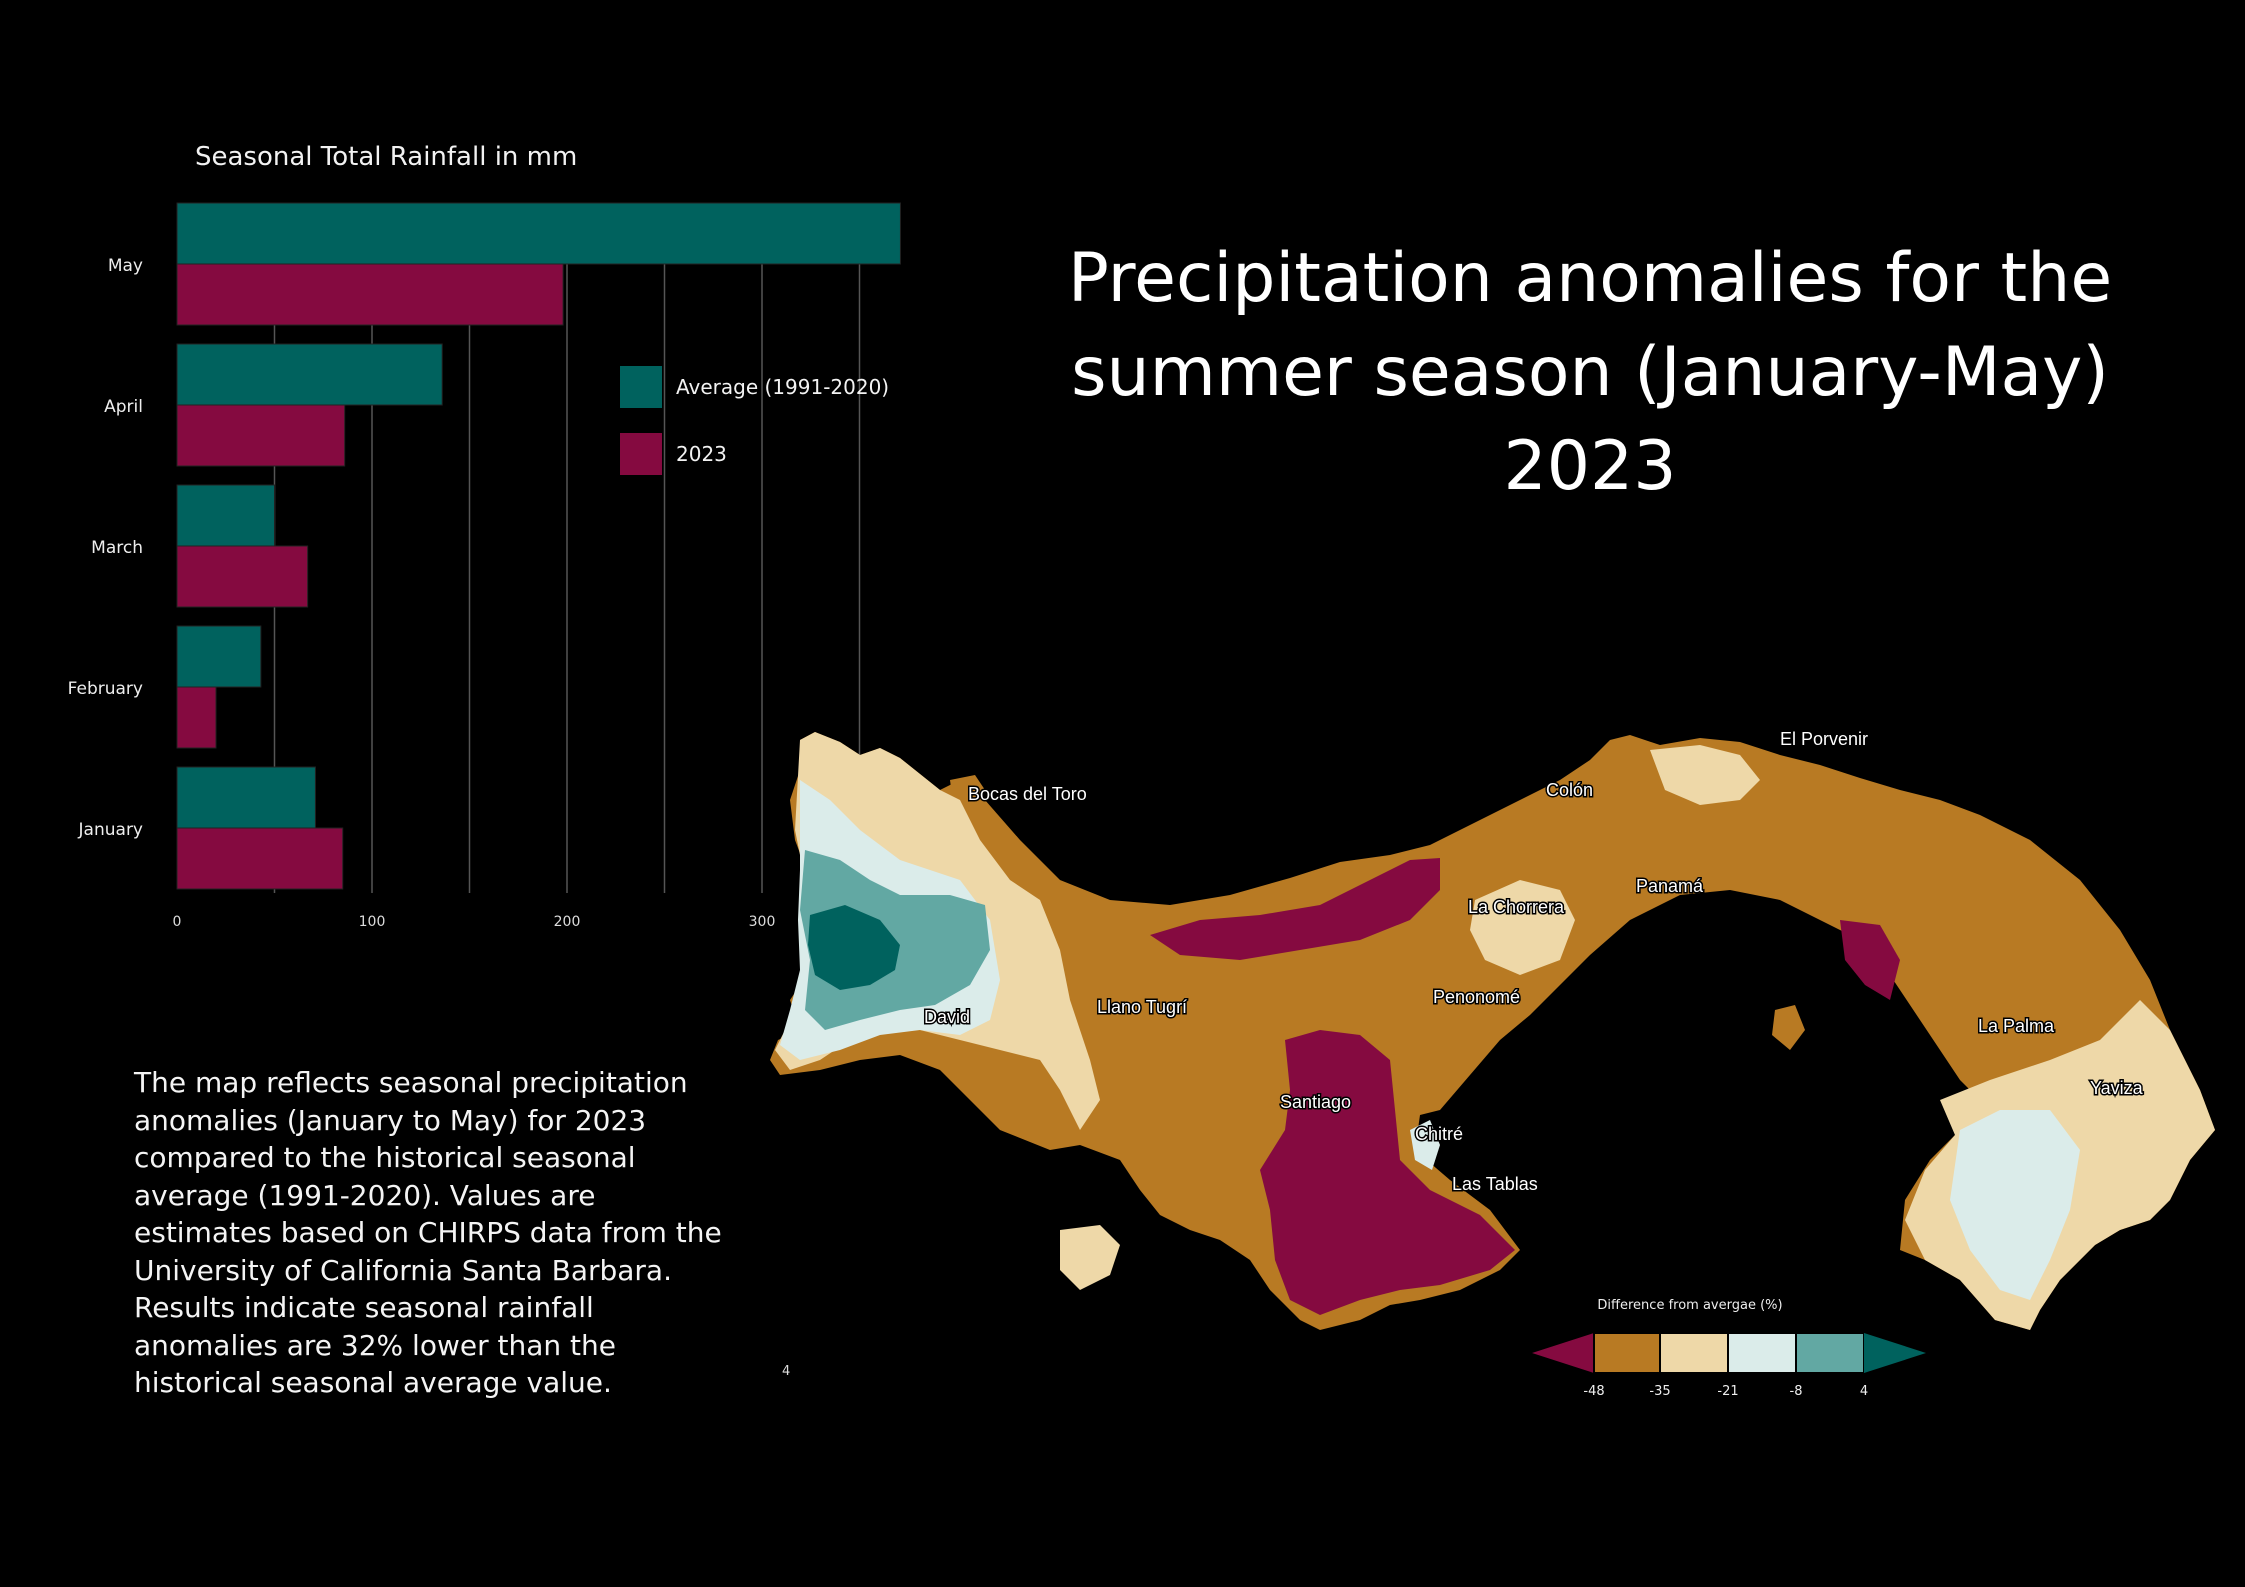 The width and height of the screenshot is (2245, 1587). What do you see at coordinates (1090, 1257) in the screenshot?
I see `map-island-coiba` at bounding box center [1090, 1257].